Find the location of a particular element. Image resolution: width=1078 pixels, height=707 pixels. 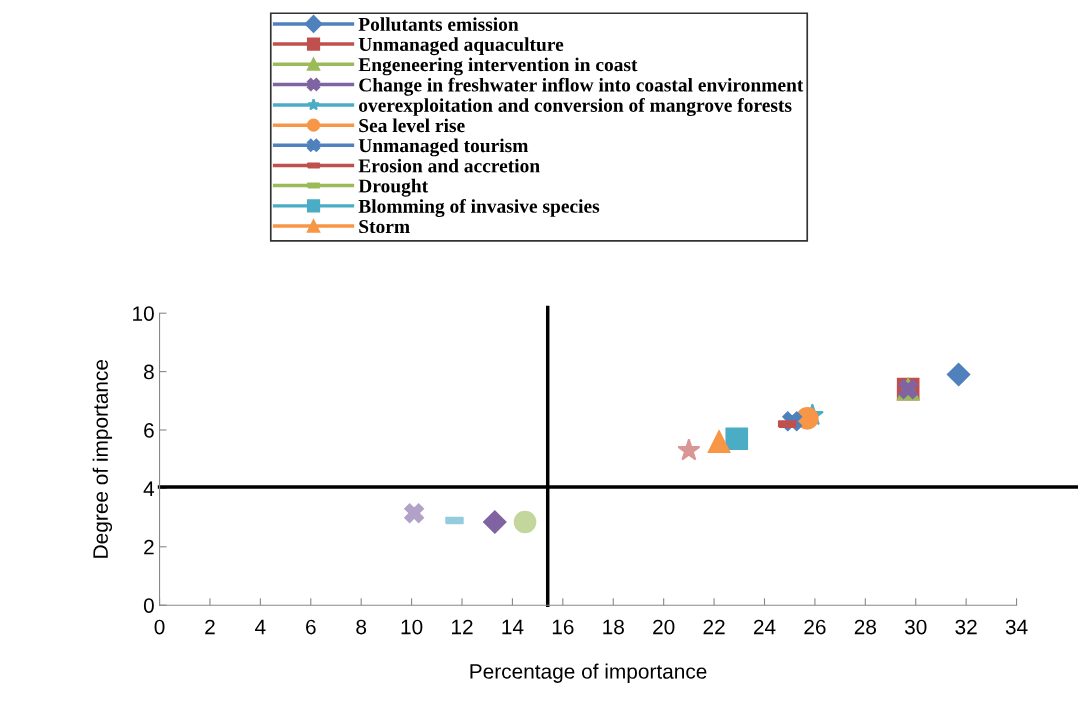

x-tick-label: 4 is located at coordinates (260, 627).